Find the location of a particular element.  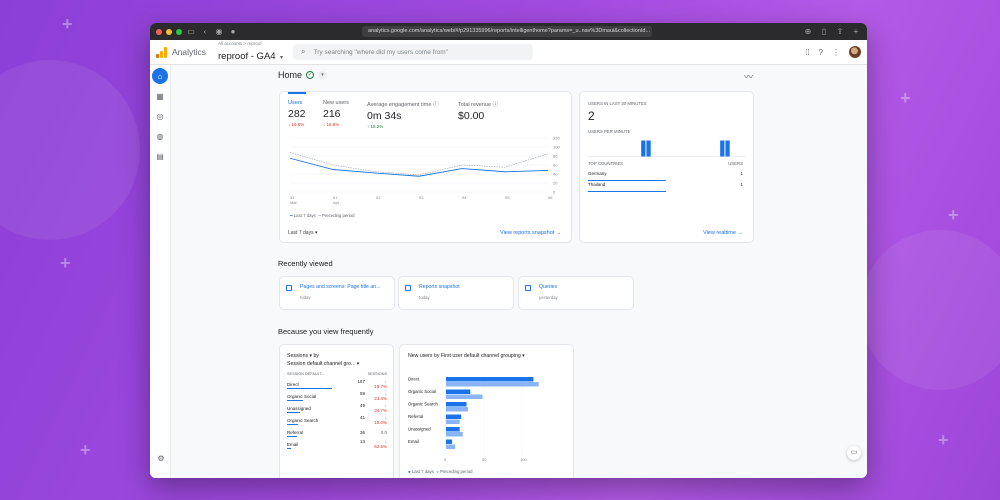

recent-item-reports-snapshot: Reports snapshot today is located at coordinates (456, 293).